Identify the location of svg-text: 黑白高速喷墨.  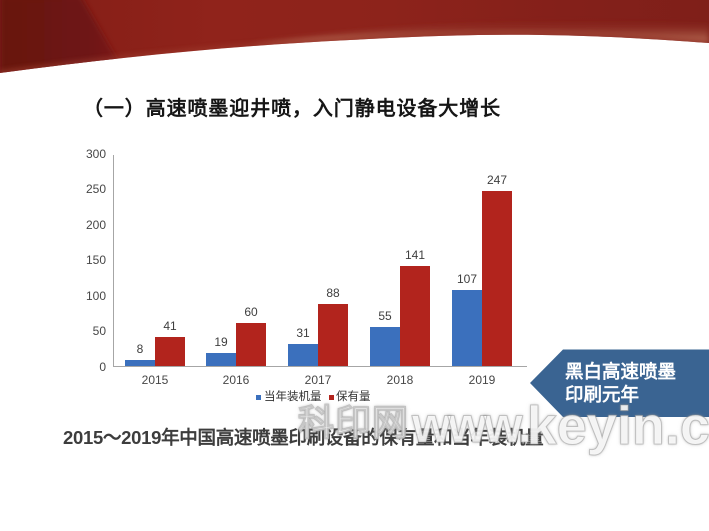
(620, 371).